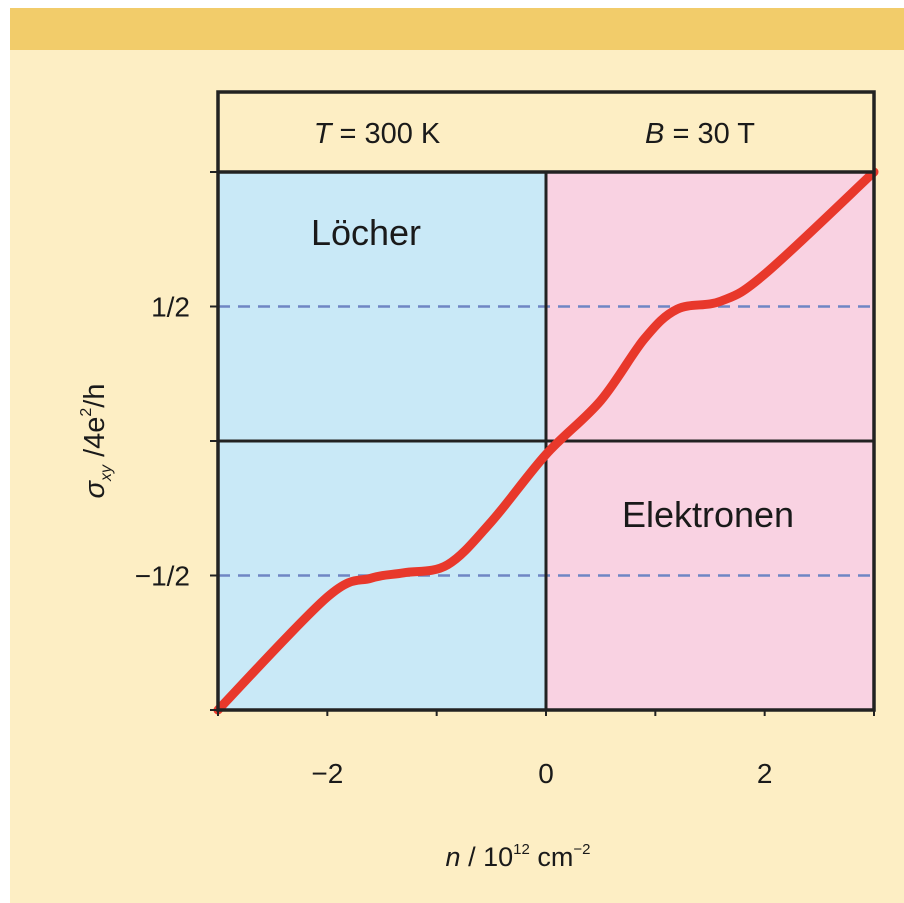 This screenshot has height=903, width=904. Describe the element at coordinates (546, 132) in the screenshot. I see `header-background` at that location.